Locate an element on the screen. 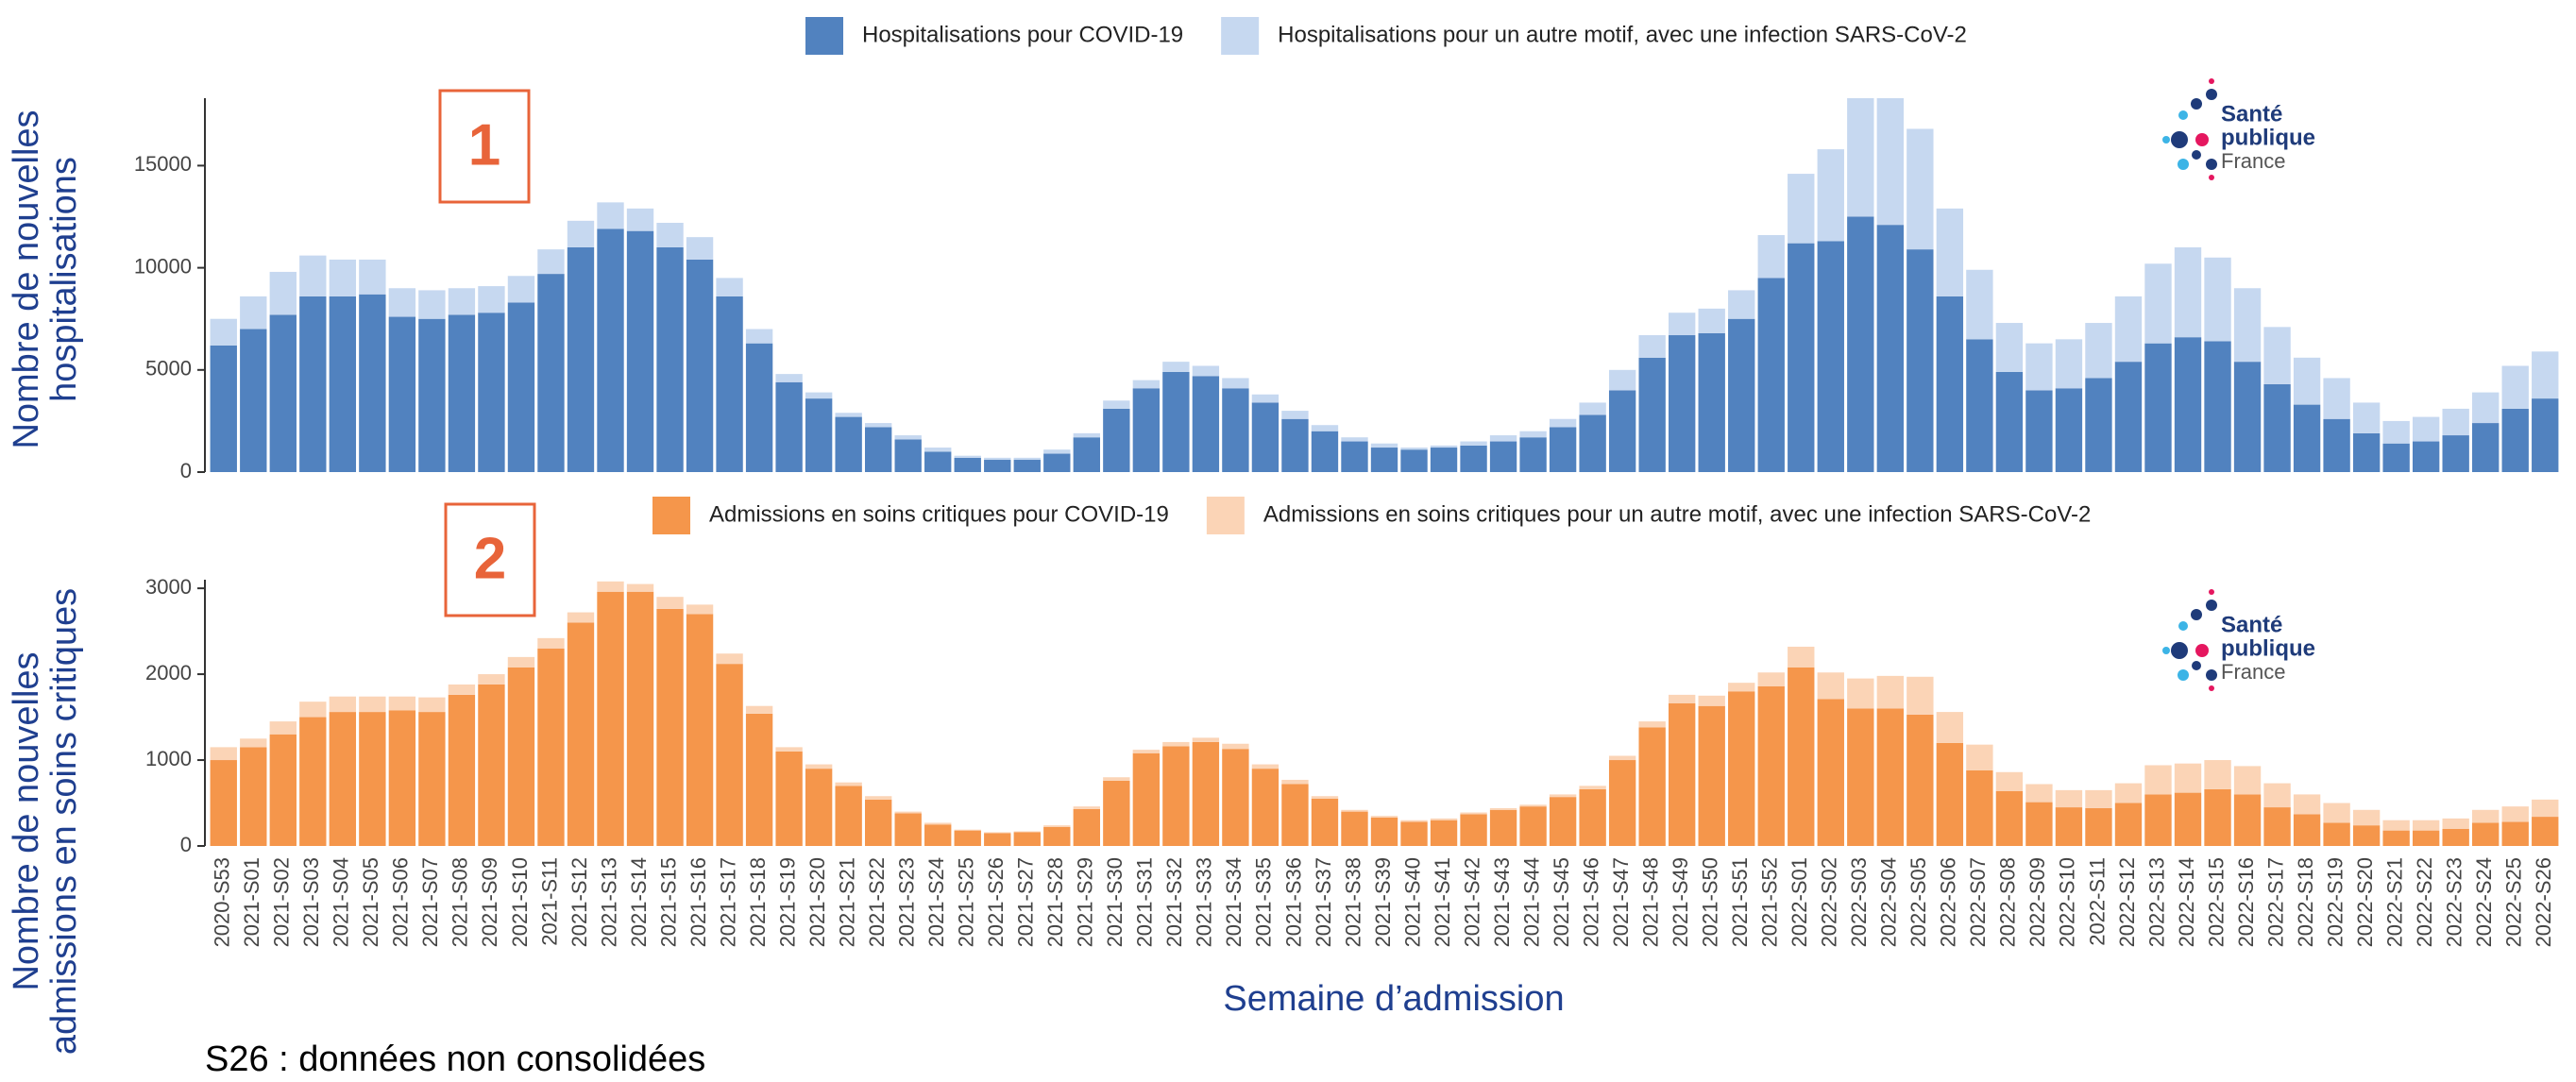 Image resolution: width=2576 pixels, height=1082 pixels. x-tick-label: 2021-S49 is located at coordinates (1680, 902).